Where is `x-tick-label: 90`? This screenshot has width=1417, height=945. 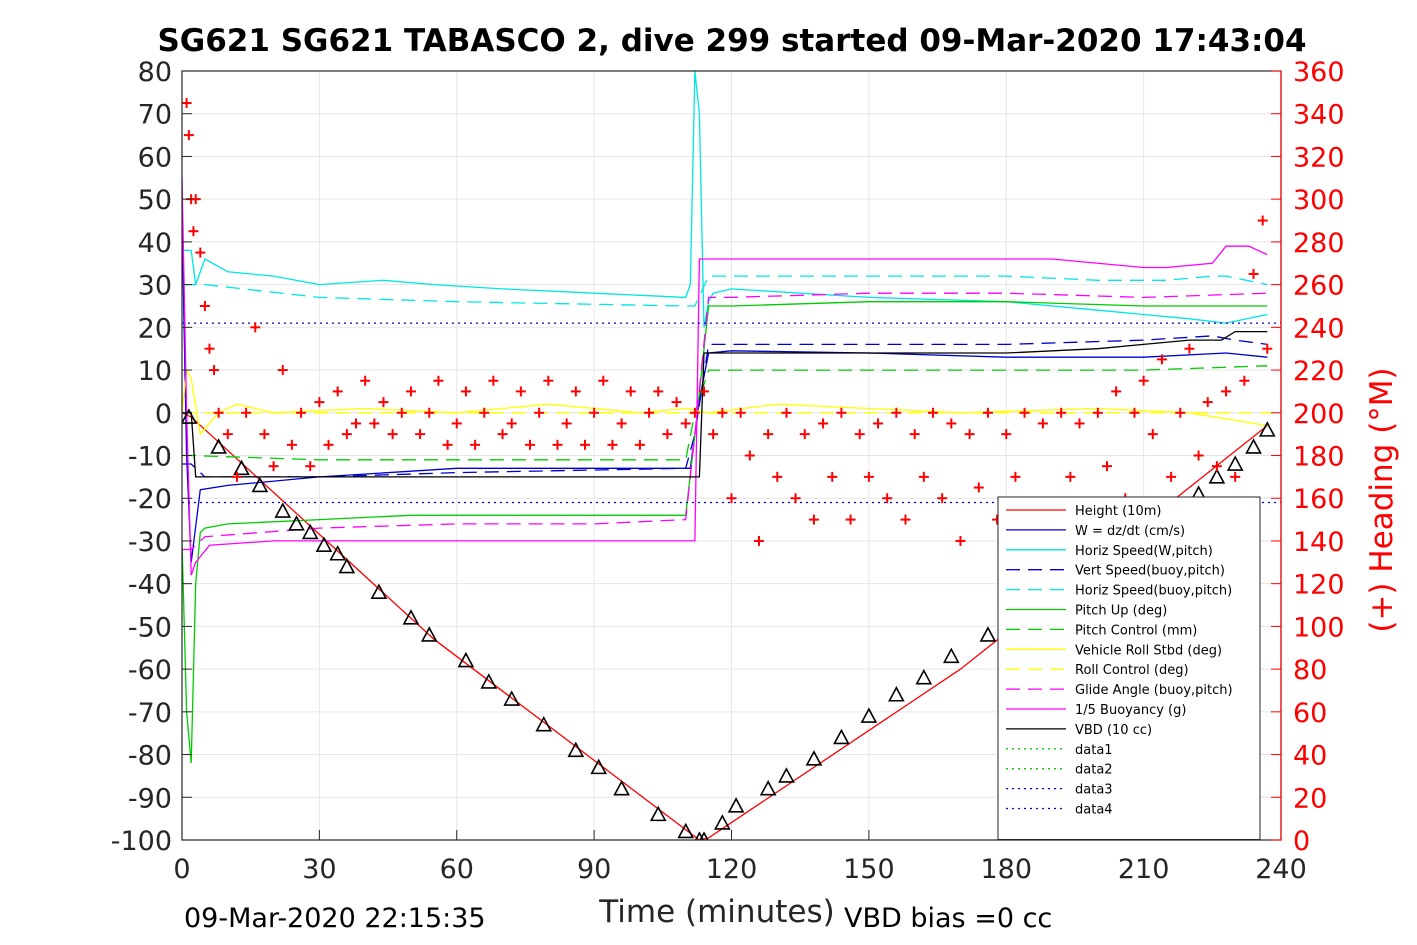 x-tick-label: 90 is located at coordinates (594, 869).